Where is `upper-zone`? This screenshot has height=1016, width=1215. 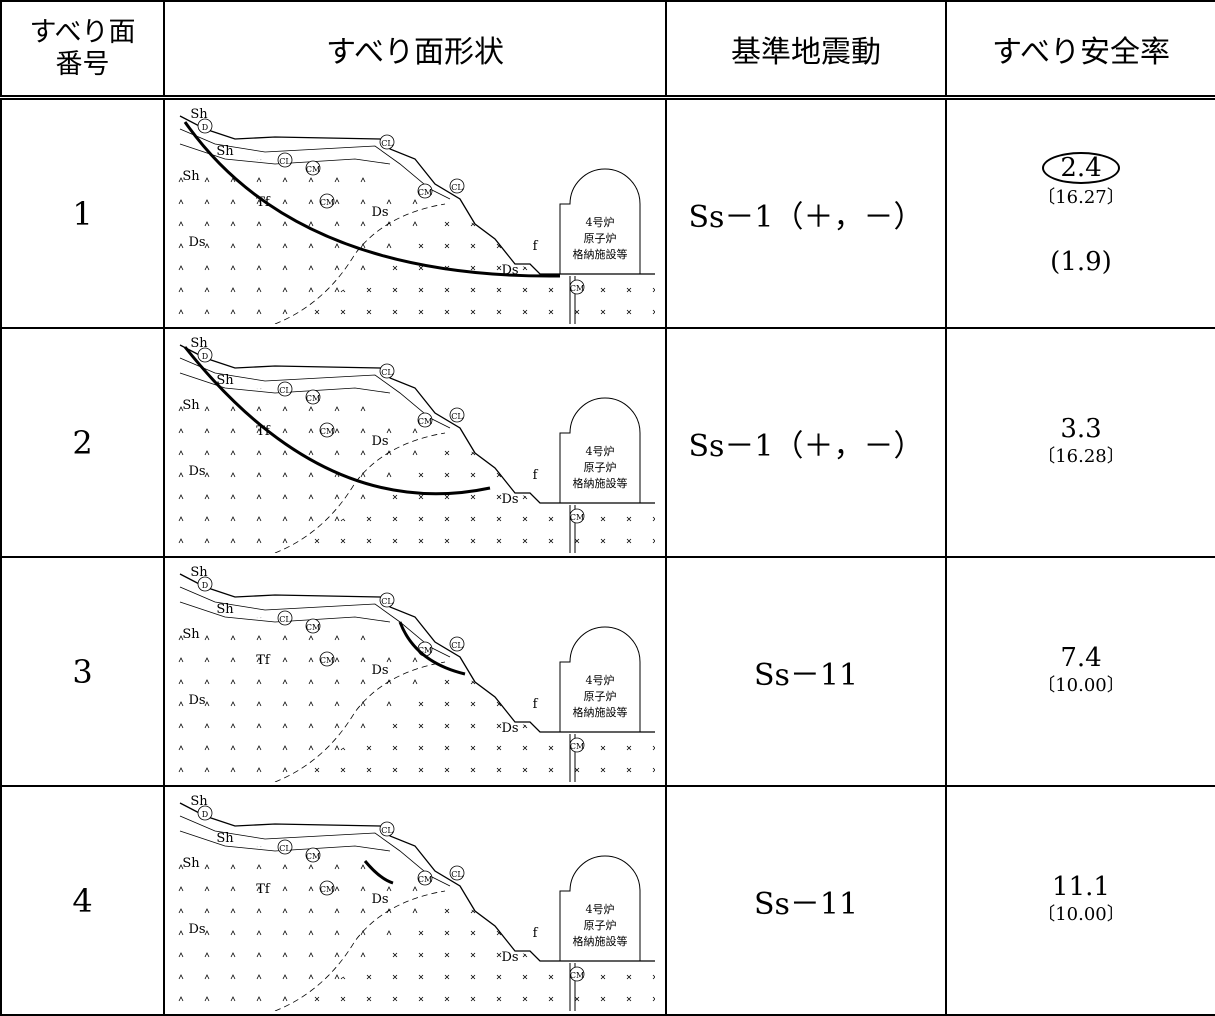 upper-zone is located at coordinates (310, 470).